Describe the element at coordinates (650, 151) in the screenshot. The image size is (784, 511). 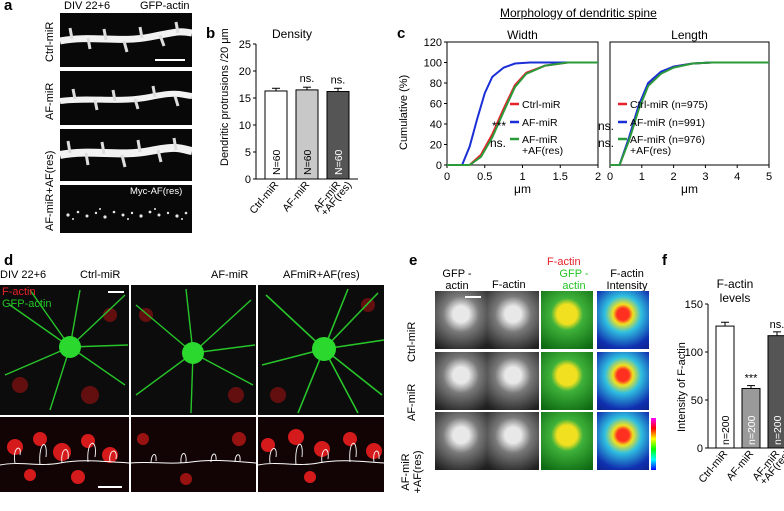
I see `c-length-legend-label: +AF(res)` at that location.